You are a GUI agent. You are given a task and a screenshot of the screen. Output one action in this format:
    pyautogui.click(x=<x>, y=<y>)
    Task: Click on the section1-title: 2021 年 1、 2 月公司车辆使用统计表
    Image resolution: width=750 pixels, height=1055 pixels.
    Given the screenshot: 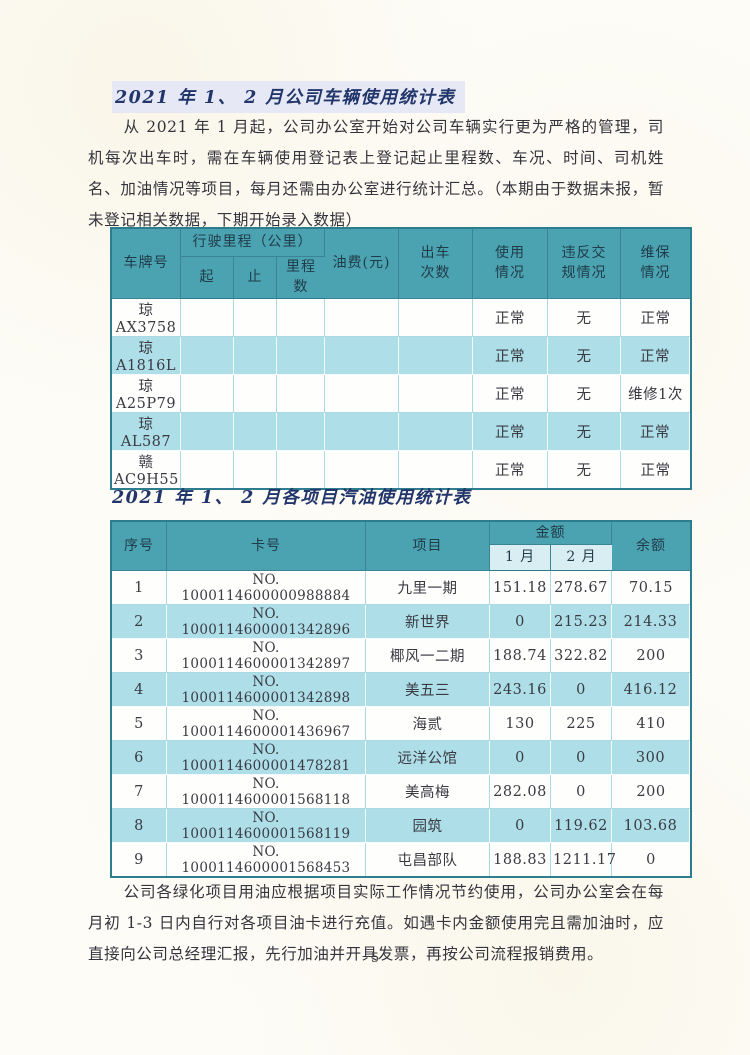 What is the action you would take?
    pyautogui.click(x=289, y=97)
    